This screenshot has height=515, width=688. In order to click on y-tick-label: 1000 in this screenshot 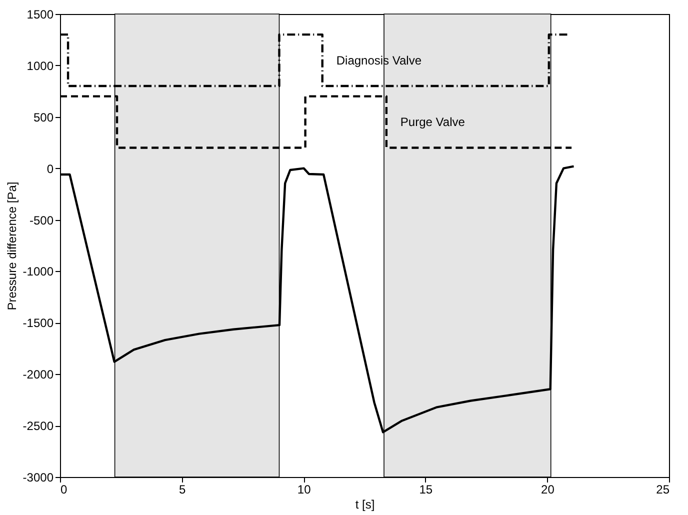, I will do `click(40, 65)`.